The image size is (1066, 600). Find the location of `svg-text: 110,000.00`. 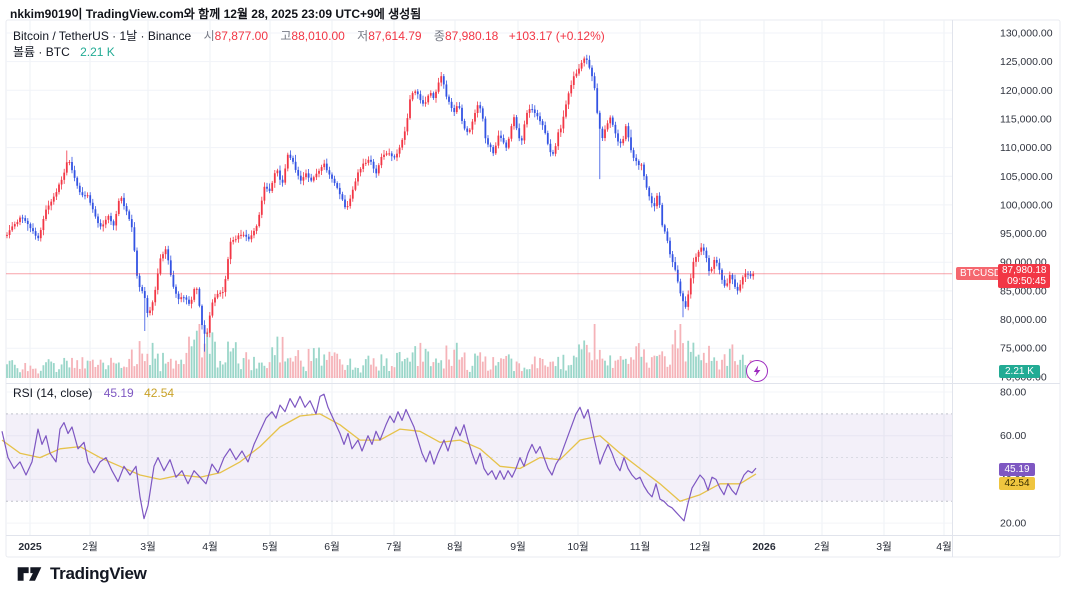

svg-text: 110,000.00 is located at coordinates (1026, 148).